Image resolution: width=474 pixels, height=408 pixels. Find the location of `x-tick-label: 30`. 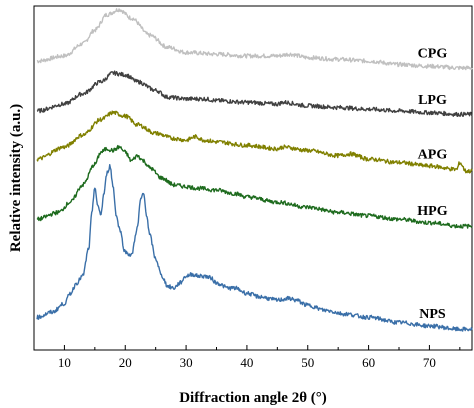

x-tick-label: 30 is located at coordinates (186, 362).